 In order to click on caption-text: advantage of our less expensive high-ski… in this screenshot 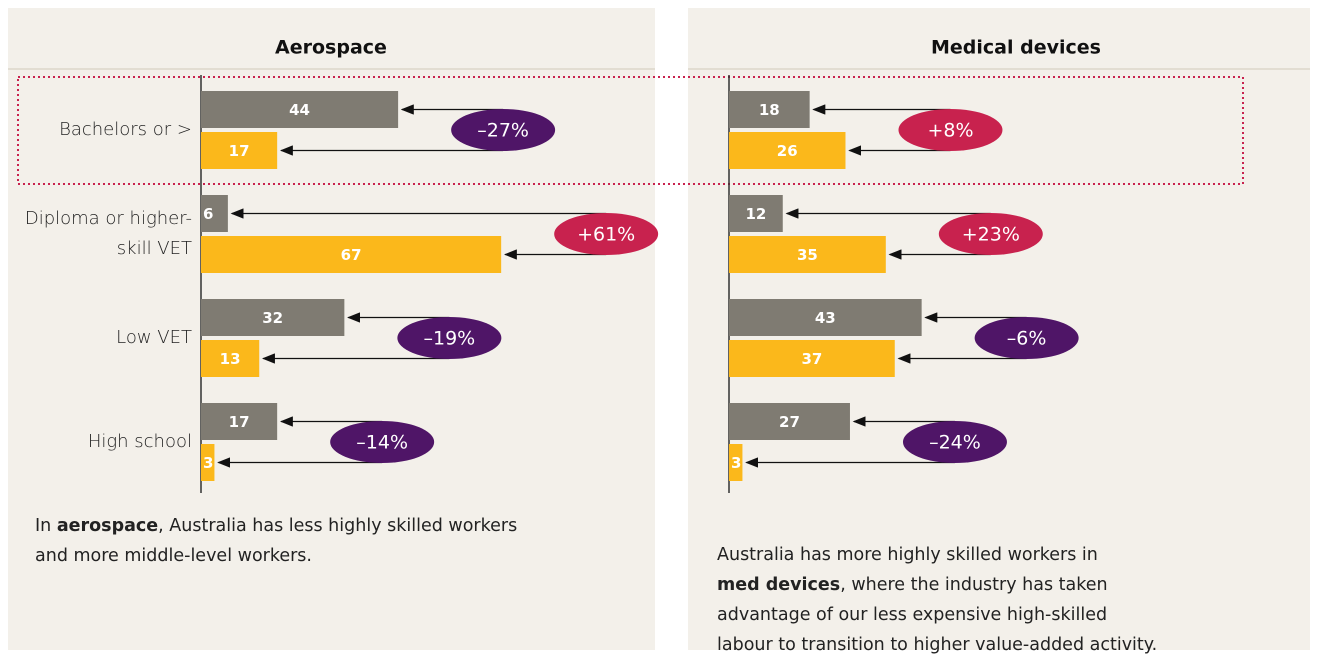, I will do `click(912, 615)`.